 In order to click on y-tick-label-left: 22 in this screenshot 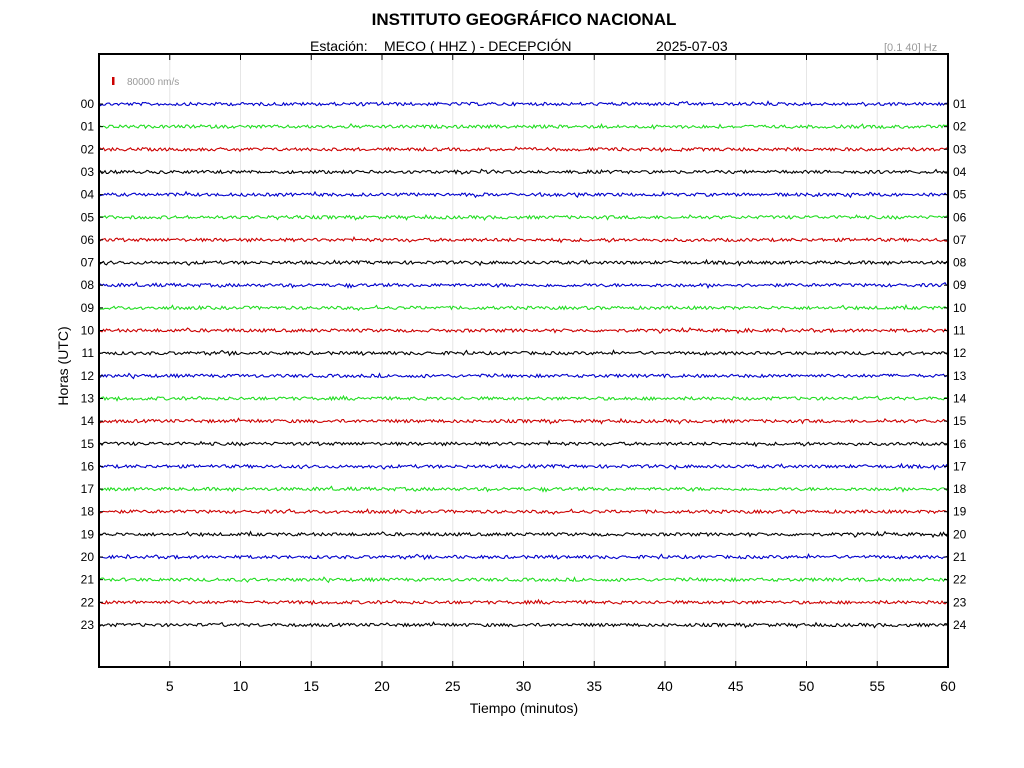, I will do `click(88, 602)`.